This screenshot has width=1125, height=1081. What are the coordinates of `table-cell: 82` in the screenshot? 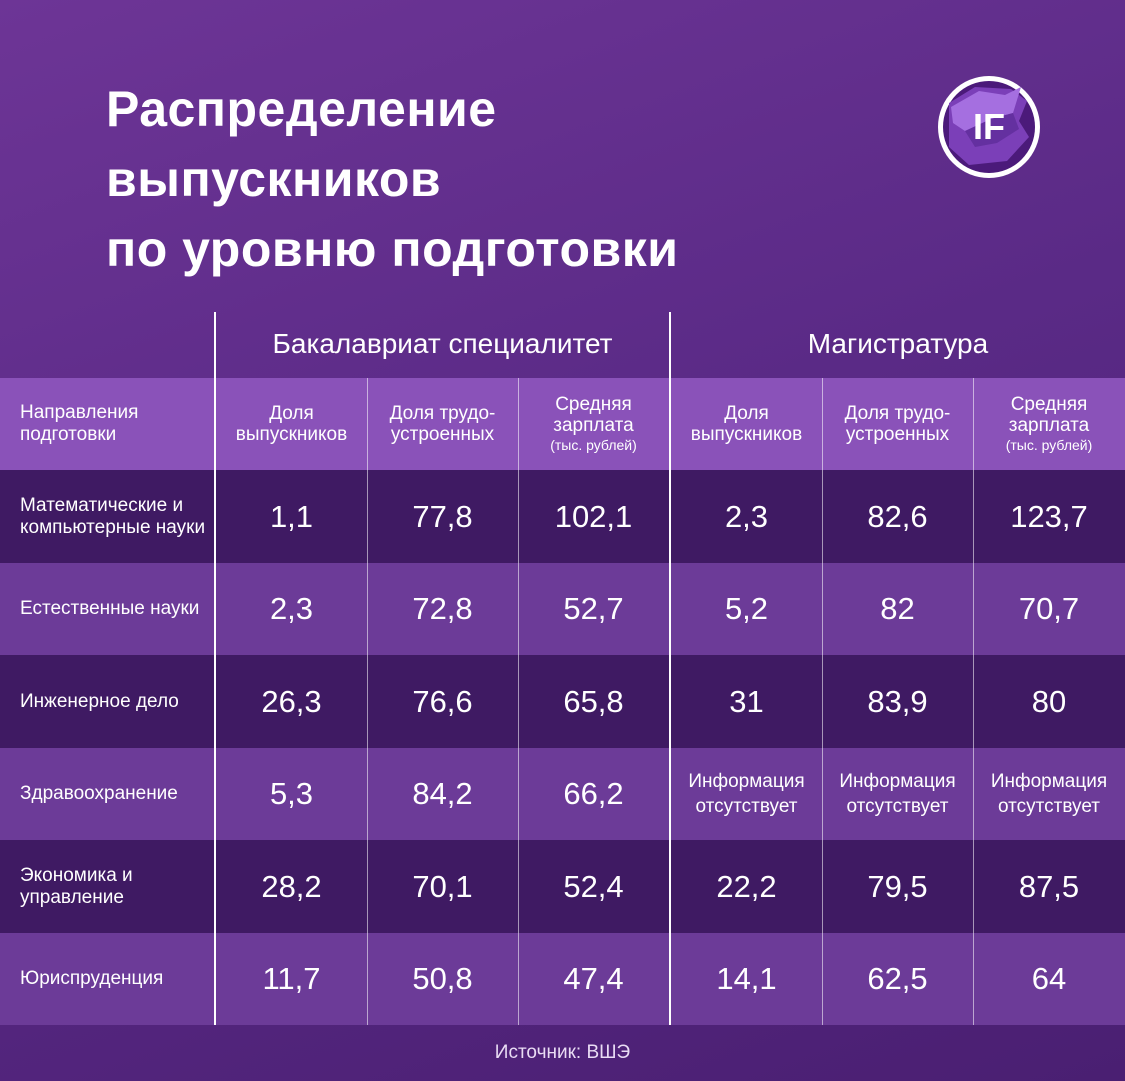 It's located at (897, 608).